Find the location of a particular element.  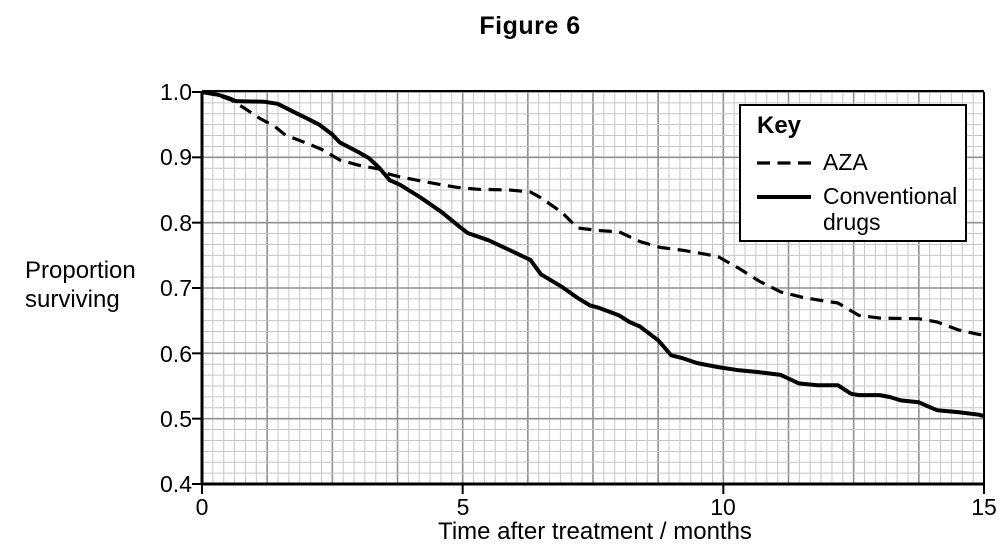

dashed-line-sample-icon is located at coordinates (784, 163).